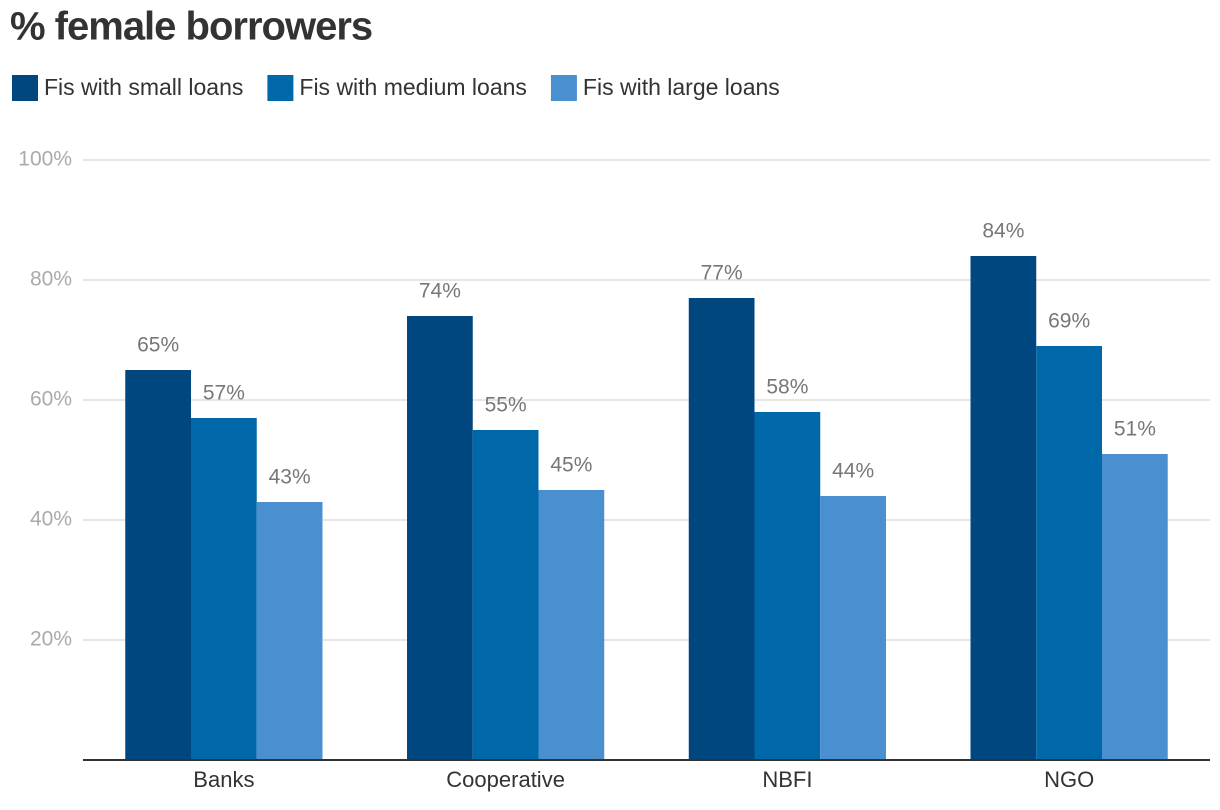  I want to click on x-tick-label: NGO, so click(1069, 779).